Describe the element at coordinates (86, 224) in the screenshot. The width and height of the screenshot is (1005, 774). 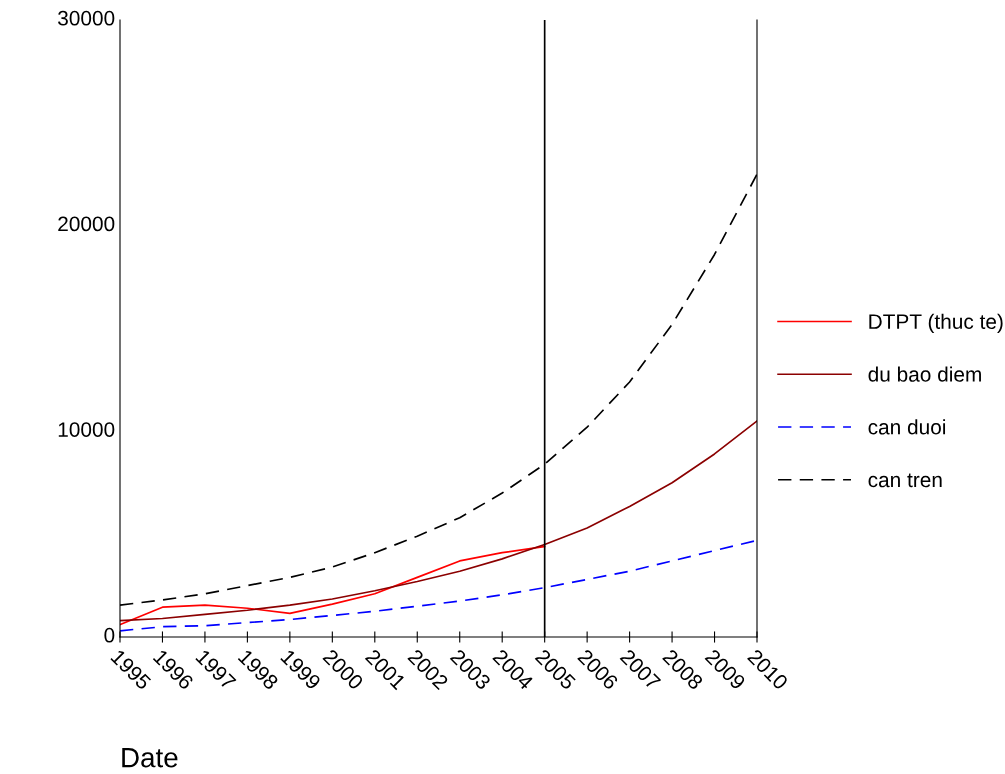
I see `y-tick-label: 20000` at that location.